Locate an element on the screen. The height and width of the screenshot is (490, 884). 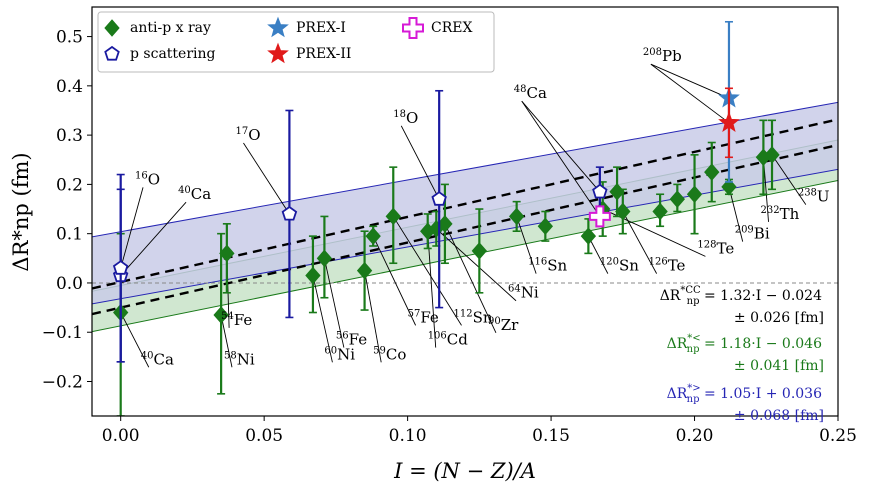
nucleus-label-16: 64Ni is located at coordinates (523, 293).